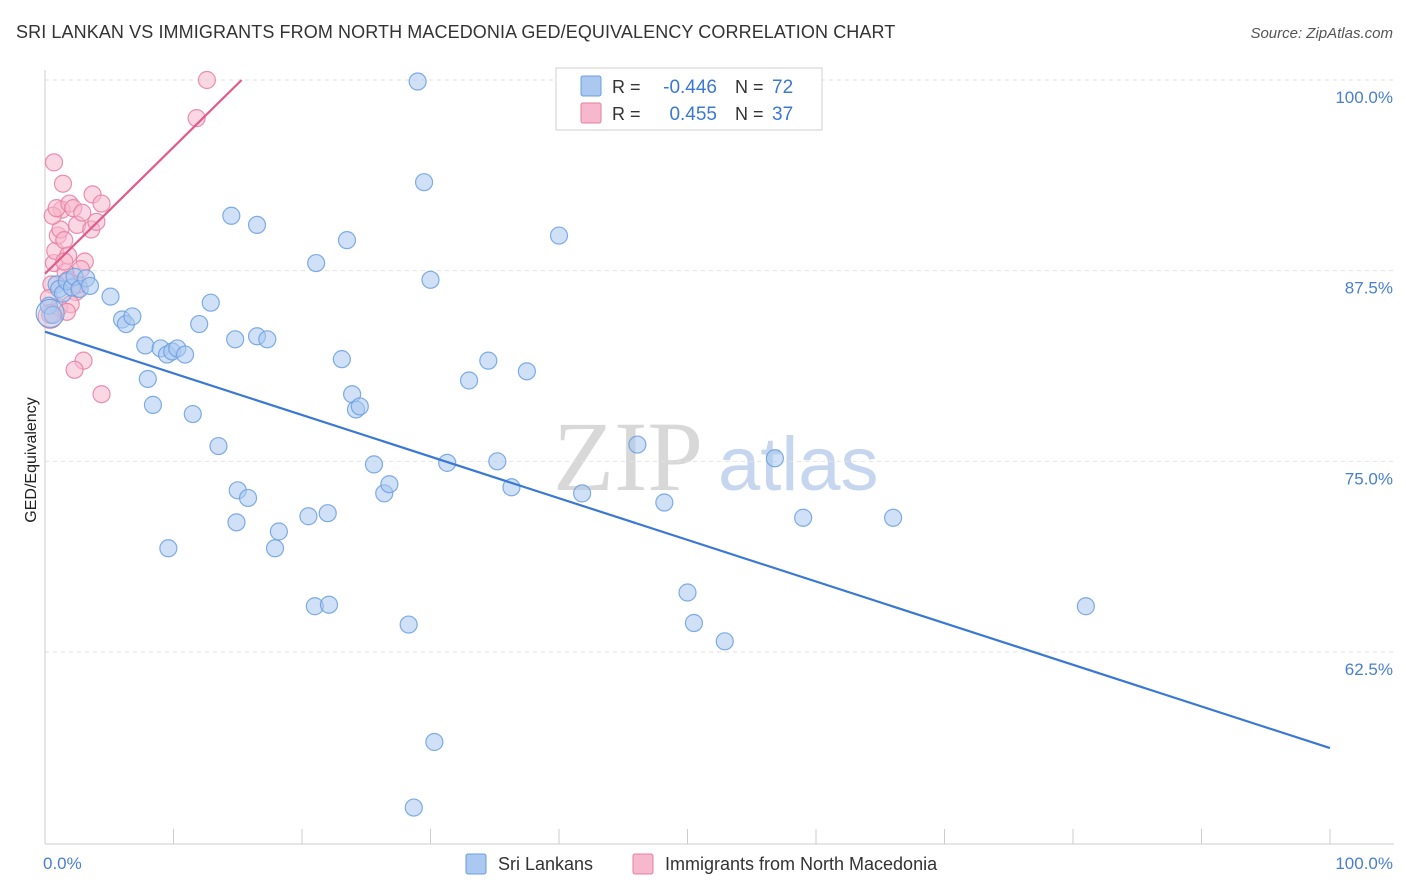 The height and width of the screenshot is (892, 1406). Describe the element at coordinates (687, 836) in the screenshot. I see `x-axis-ticks` at that location.